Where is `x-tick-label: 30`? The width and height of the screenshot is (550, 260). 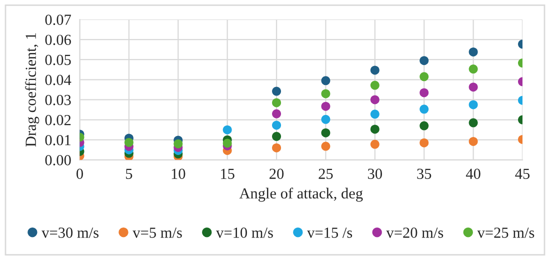
x-tick-label: 30 is located at coordinates (375, 173).